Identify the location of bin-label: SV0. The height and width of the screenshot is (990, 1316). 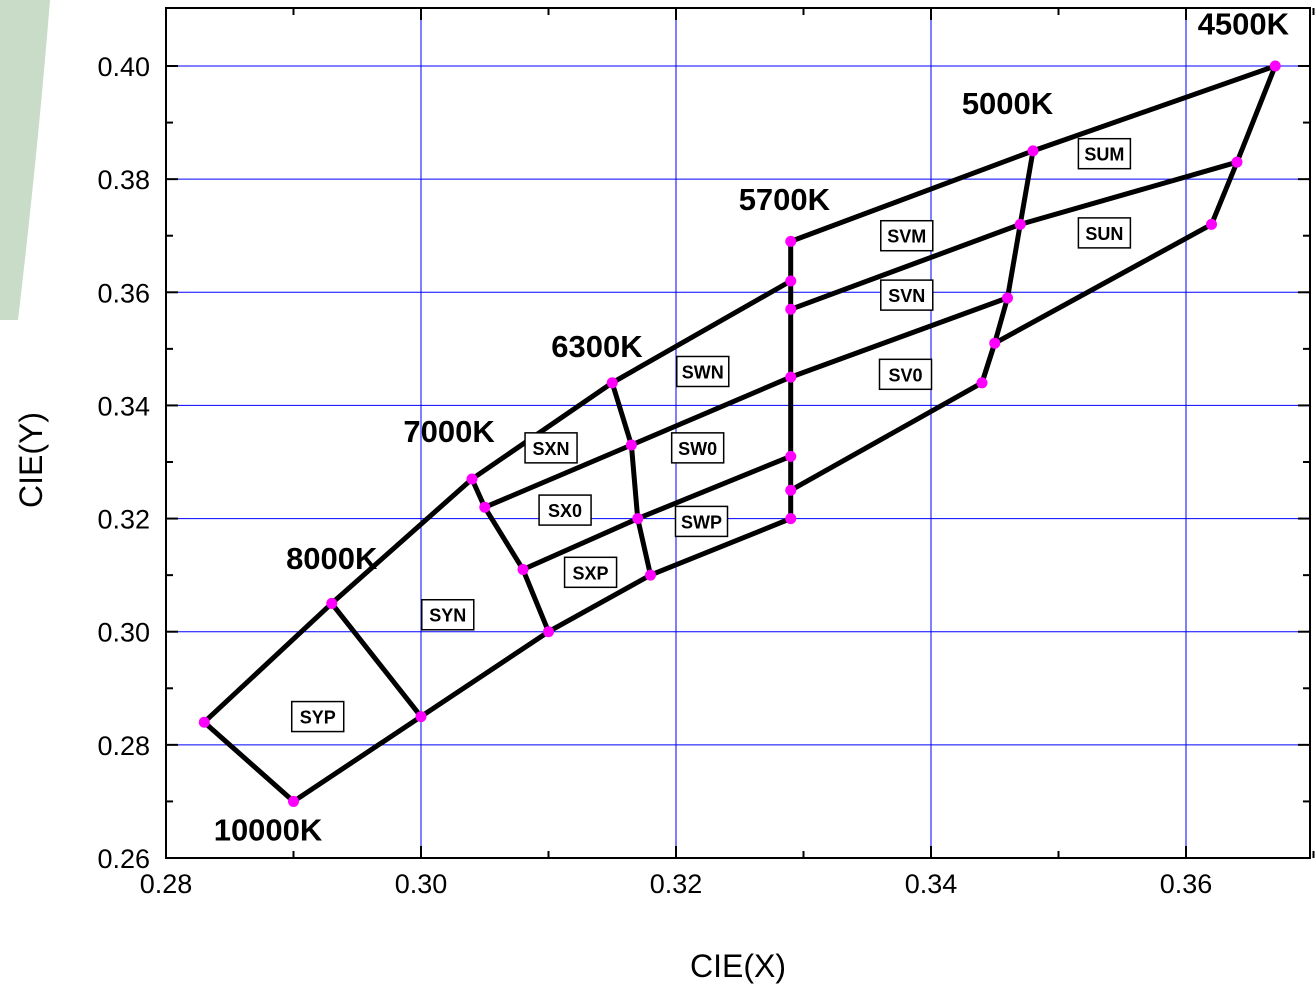
(905, 374).